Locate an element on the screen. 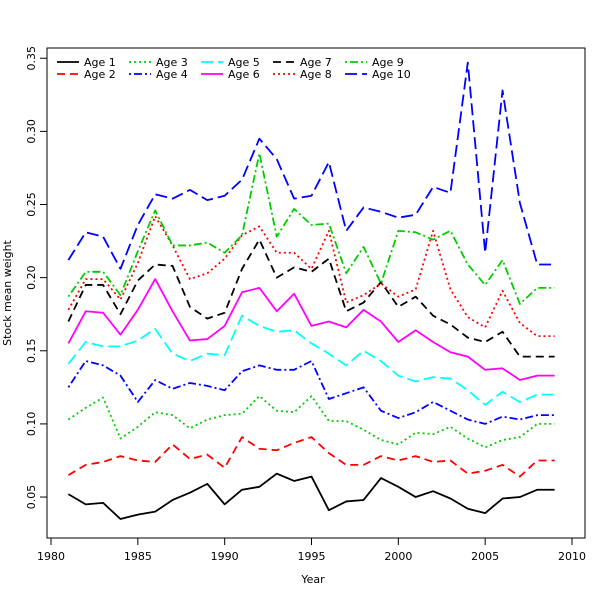 The image size is (600, 600). x-axis: 1980 1985 1990 1995 2000 2005 2010 is located at coordinates (311, 550).